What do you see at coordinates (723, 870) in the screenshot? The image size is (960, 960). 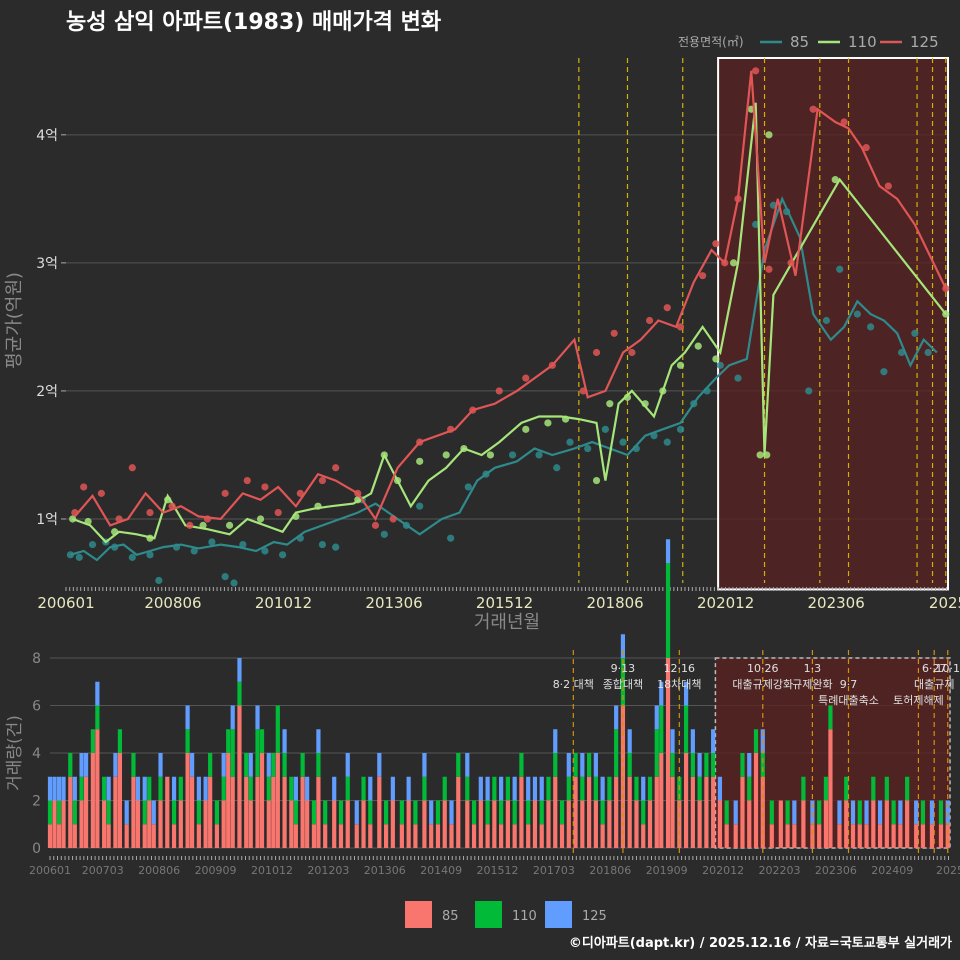 I see `volume-x-tick-label: 202012` at bounding box center [723, 870].